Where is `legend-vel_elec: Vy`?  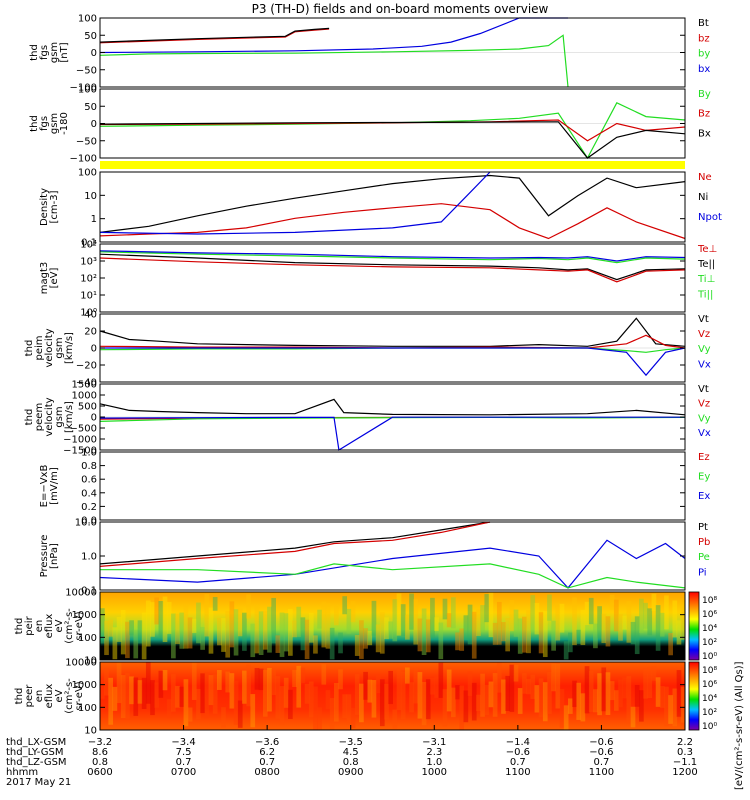
legend-vel_elec: Vy is located at coordinates (704, 418).